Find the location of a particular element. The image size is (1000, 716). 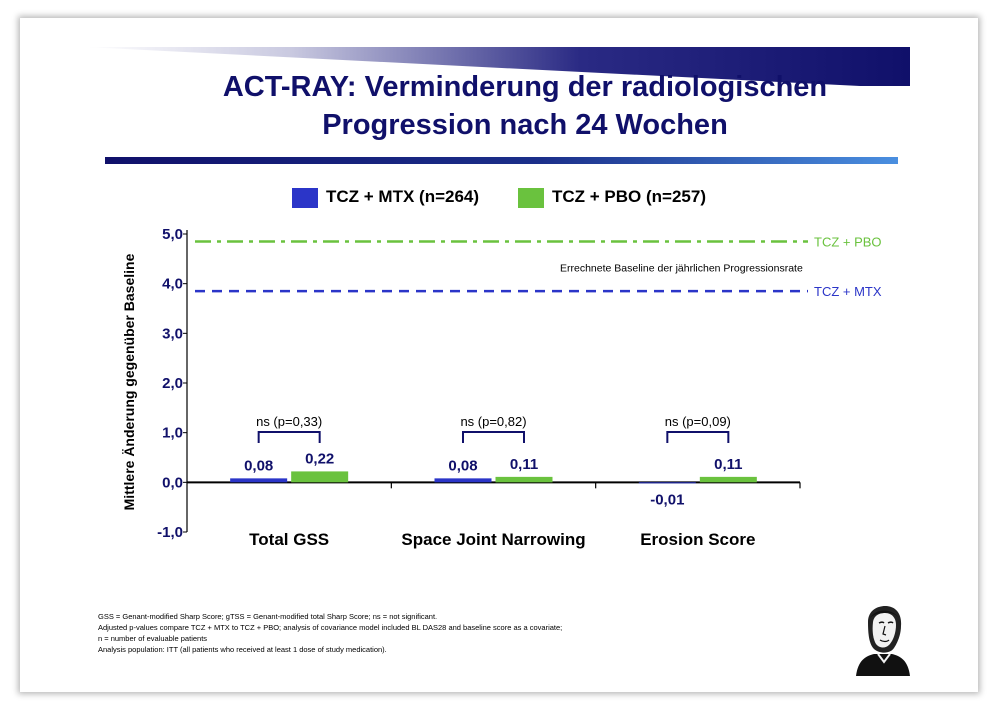

goethe-portrait-logo is located at coordinates (883, 641).